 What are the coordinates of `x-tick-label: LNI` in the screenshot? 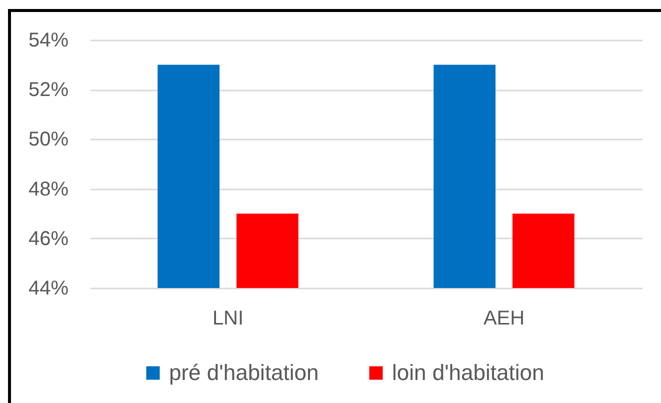 It's located at (228, 319).